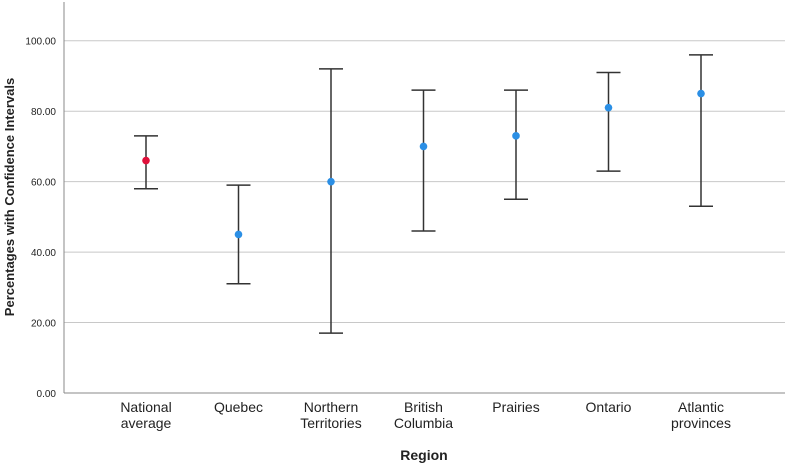 This screenshot has width=785, height=469. I want to click on x-tick-label: Northern Territories, so click(330, 415).